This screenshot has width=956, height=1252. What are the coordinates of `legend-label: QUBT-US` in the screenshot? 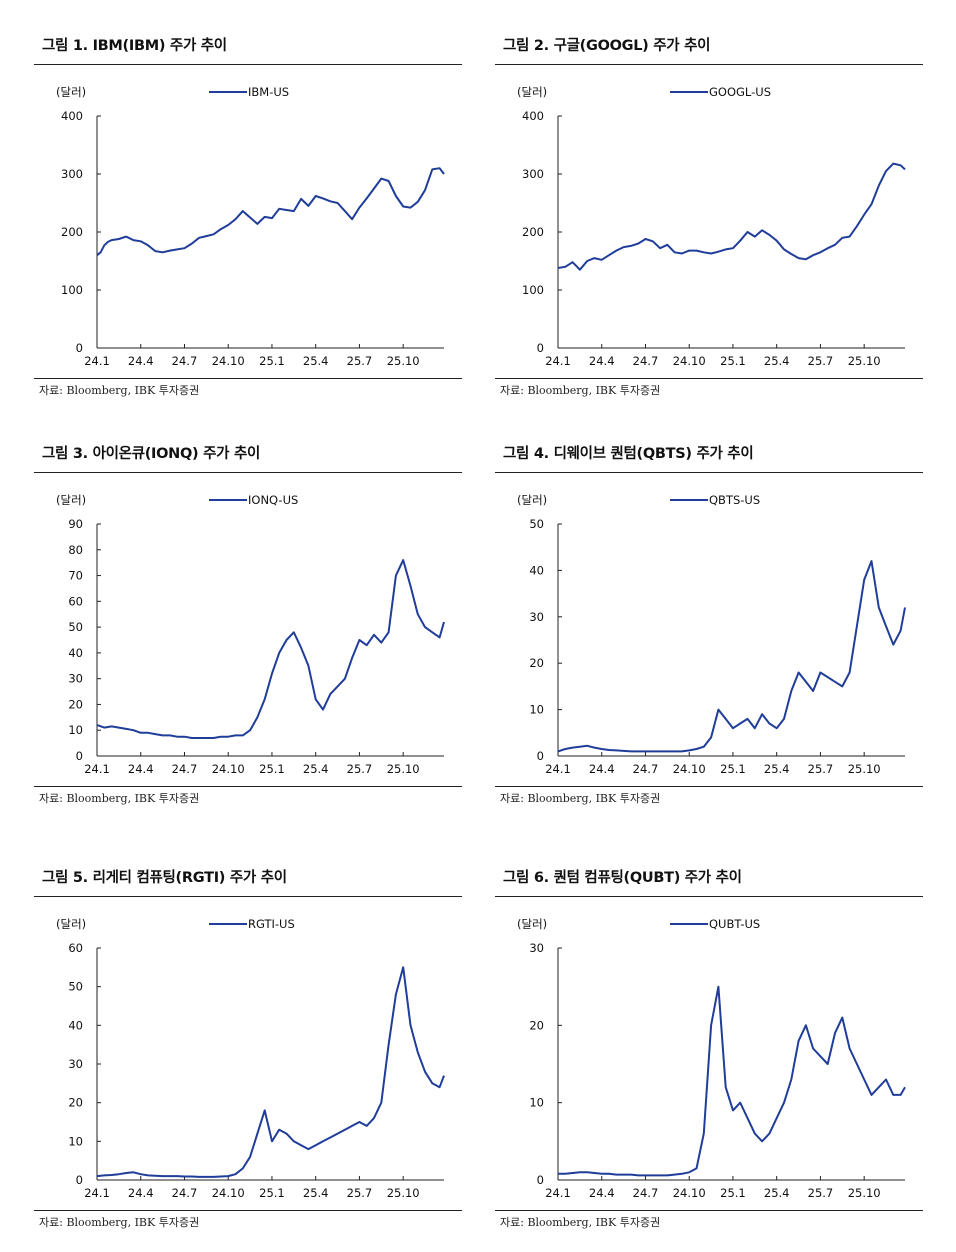 It's located at (734, 924).